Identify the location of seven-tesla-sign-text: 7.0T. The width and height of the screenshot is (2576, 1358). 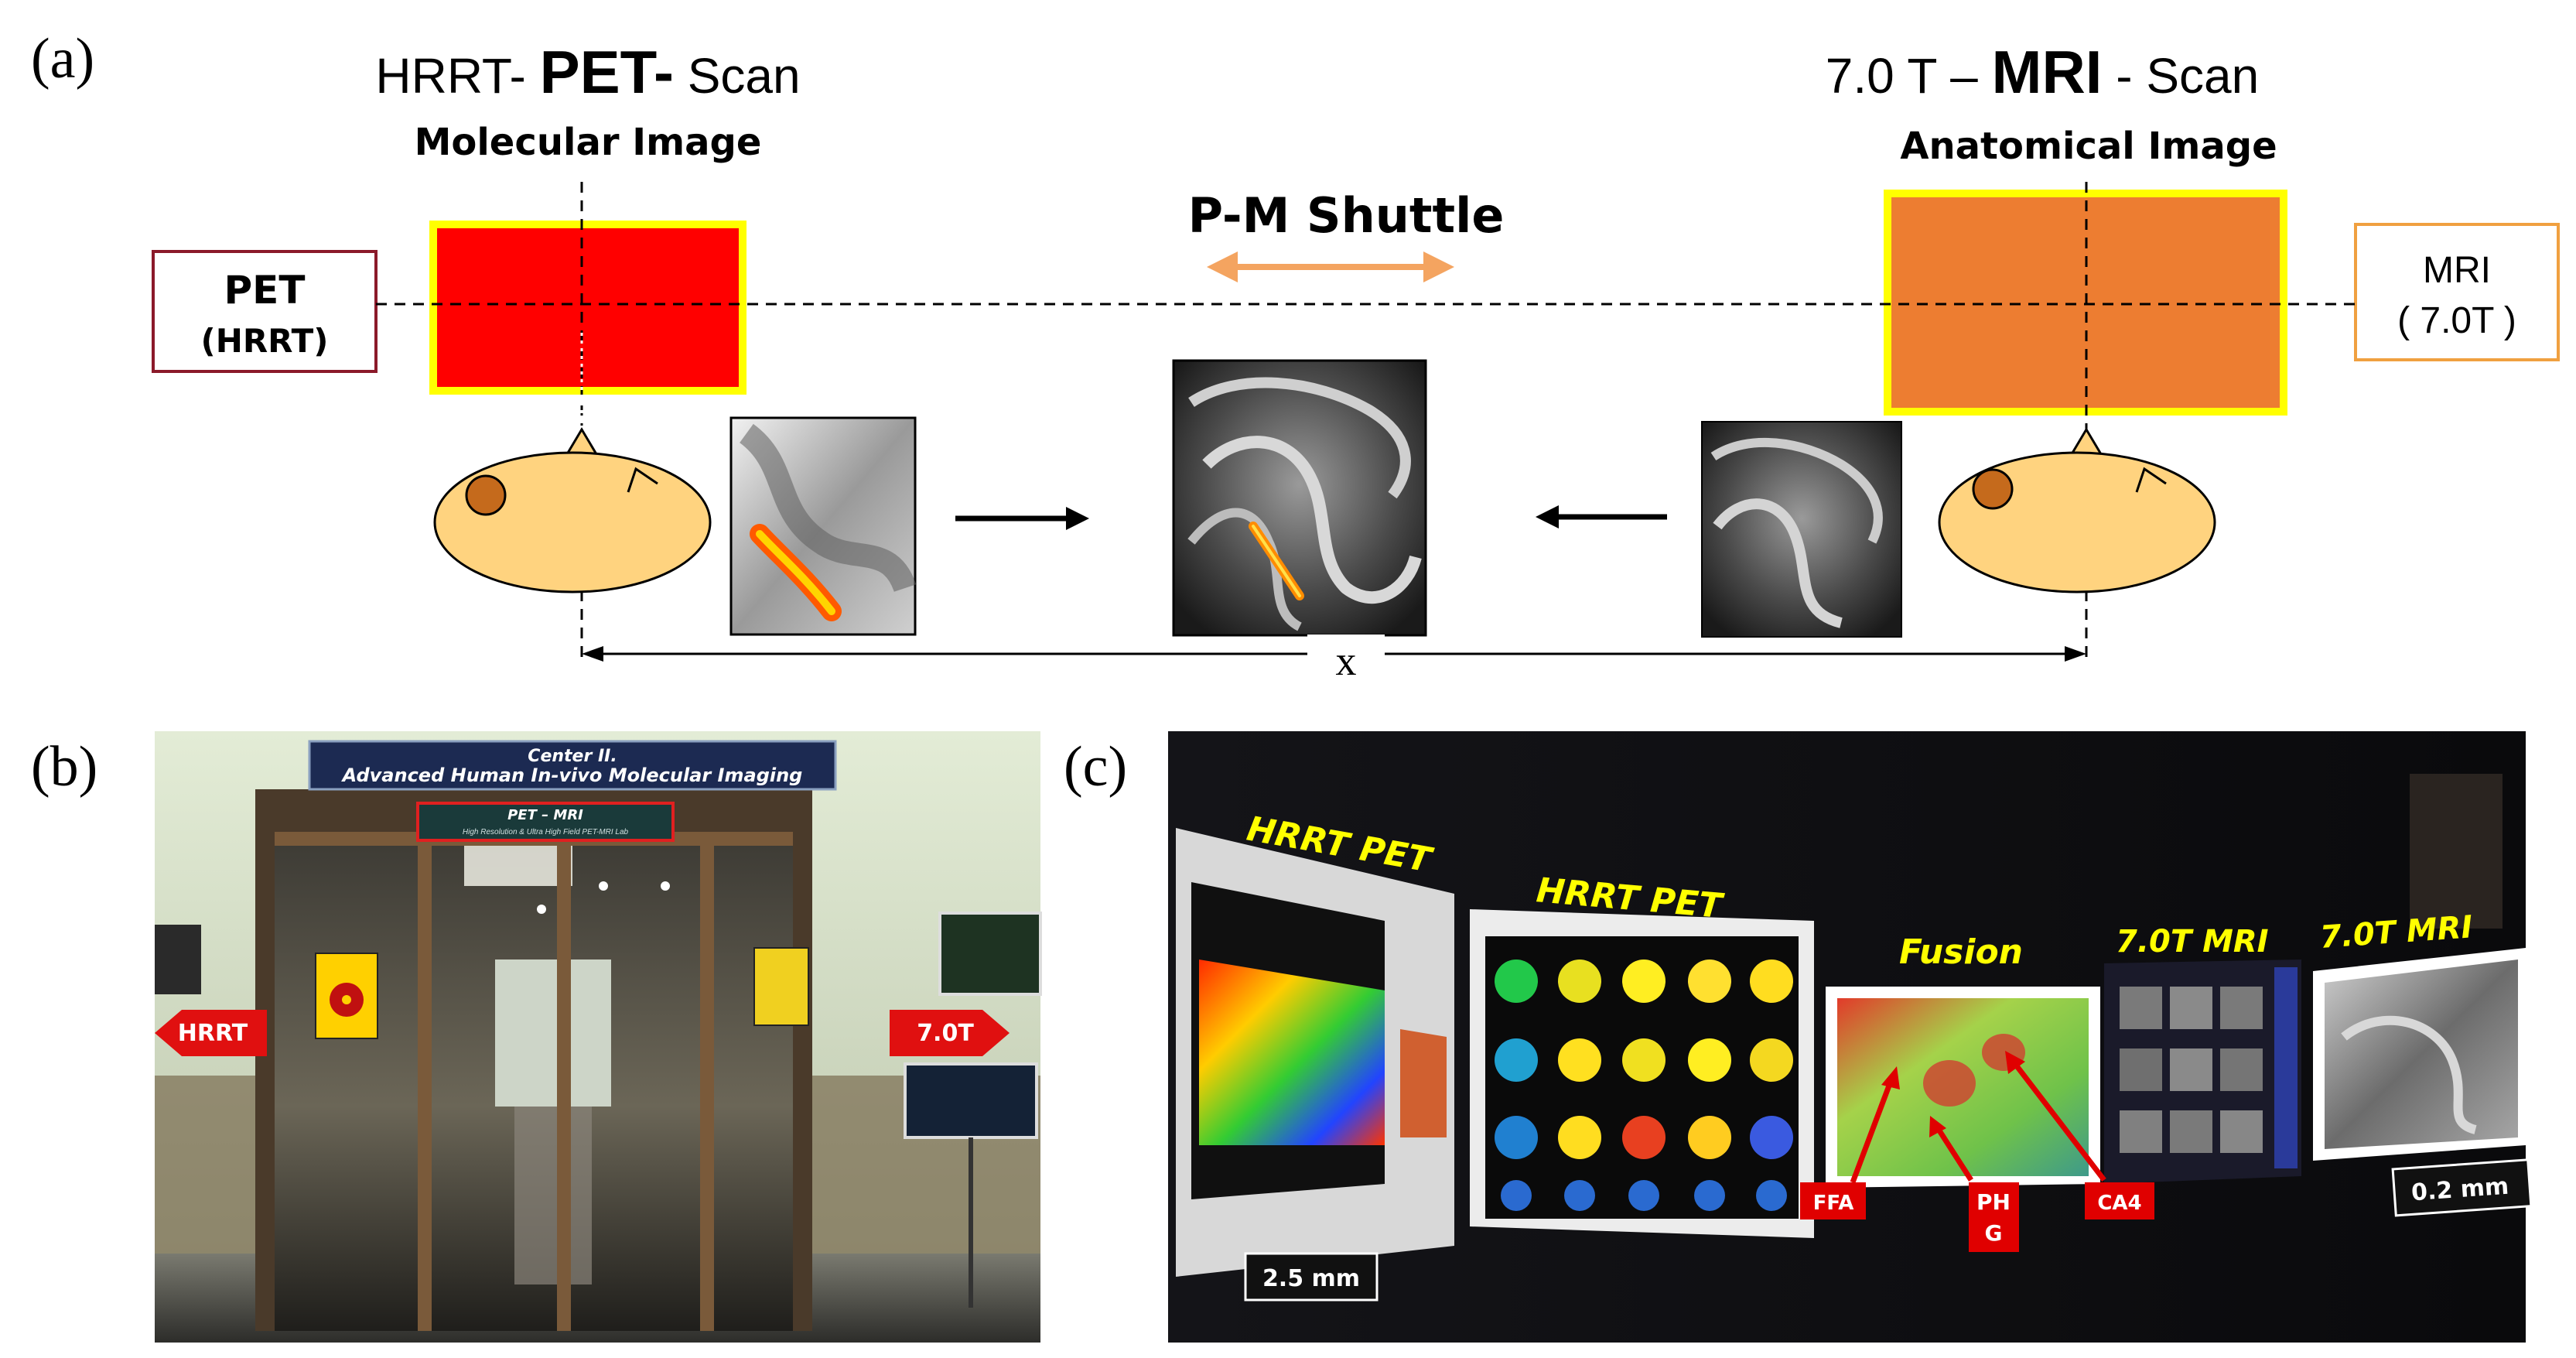
(946, 1033).